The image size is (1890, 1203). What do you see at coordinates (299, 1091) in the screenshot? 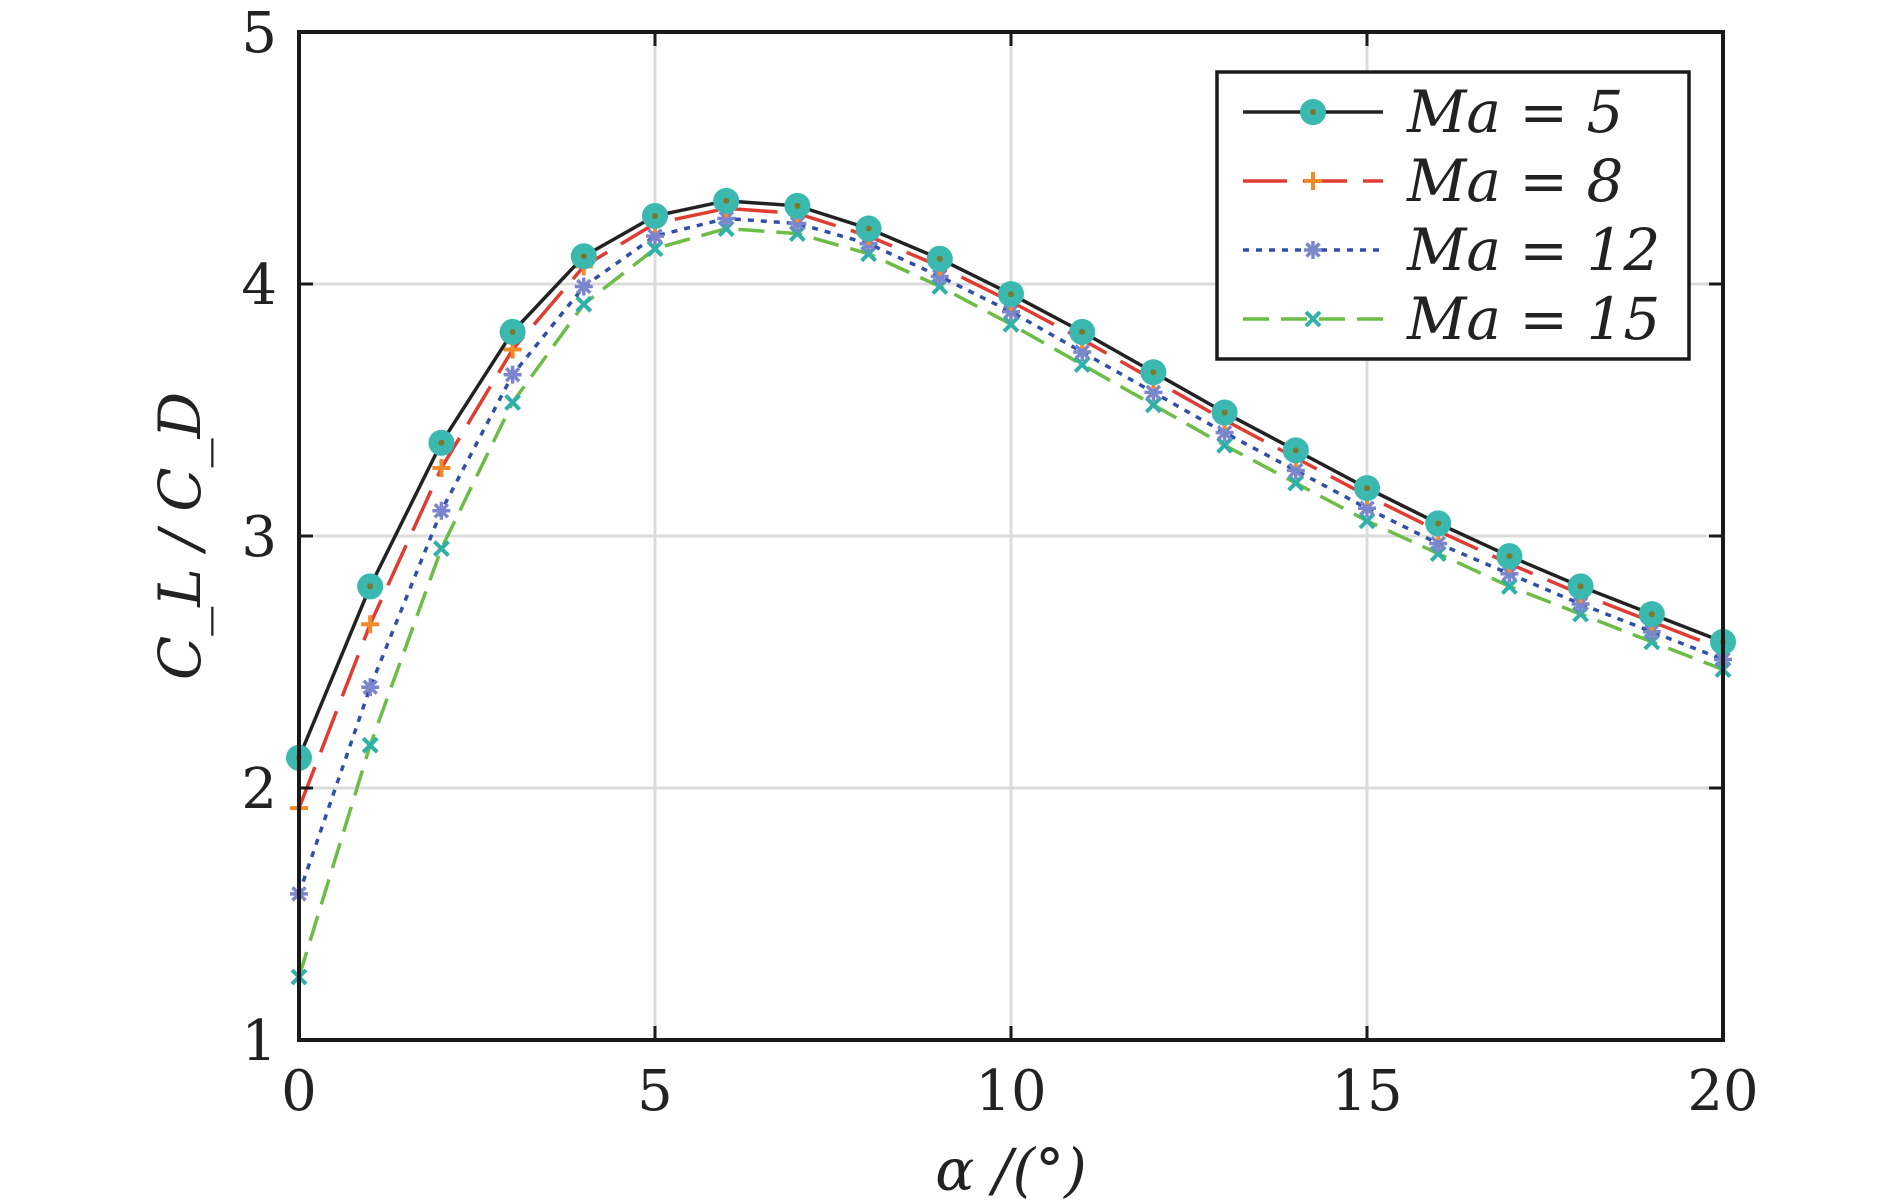
I see `x-tick-label: 0` at bounding box center [299, 1091].